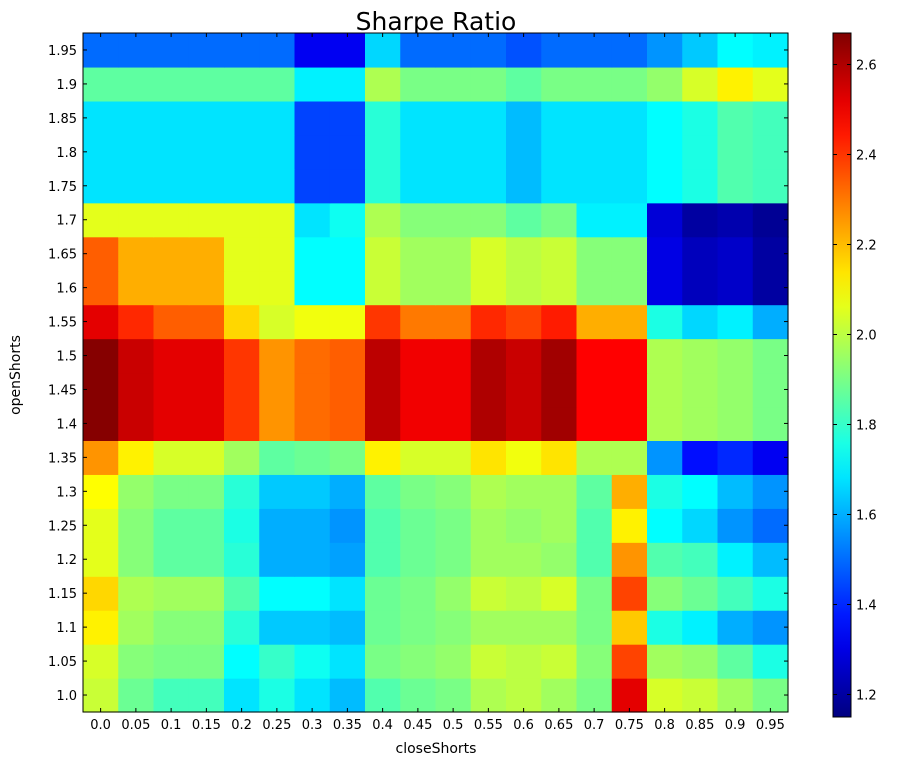 This screenshot has width=915, height=761. Describe the element at coordinates (524, 220) in the screenshot. I see `heatmap-cell-1.7-0.6` at that location.